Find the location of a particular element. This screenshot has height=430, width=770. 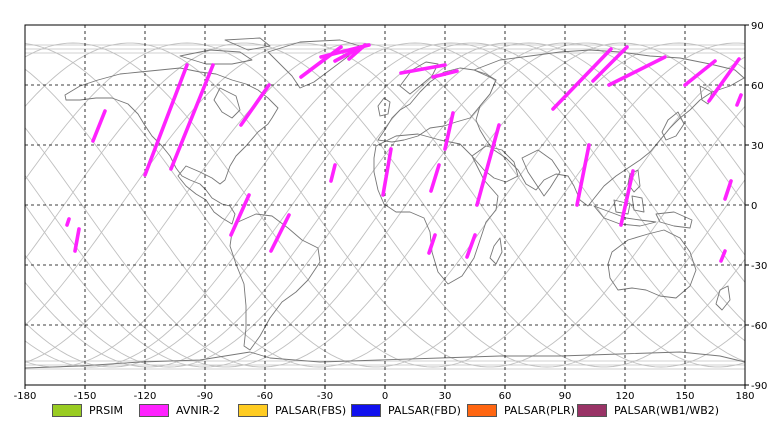

coast-antarctica is located at coordinates (385, 360).